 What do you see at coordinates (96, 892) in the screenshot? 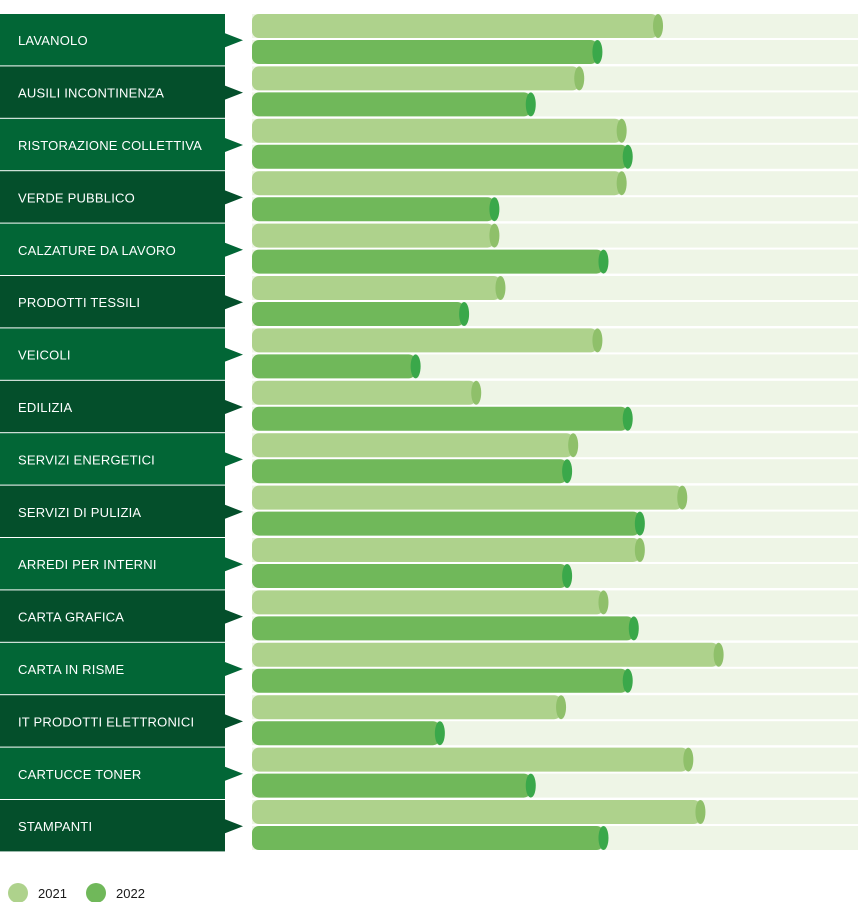
I see `legend-swatch-2022` at bounding box center [96, 892].